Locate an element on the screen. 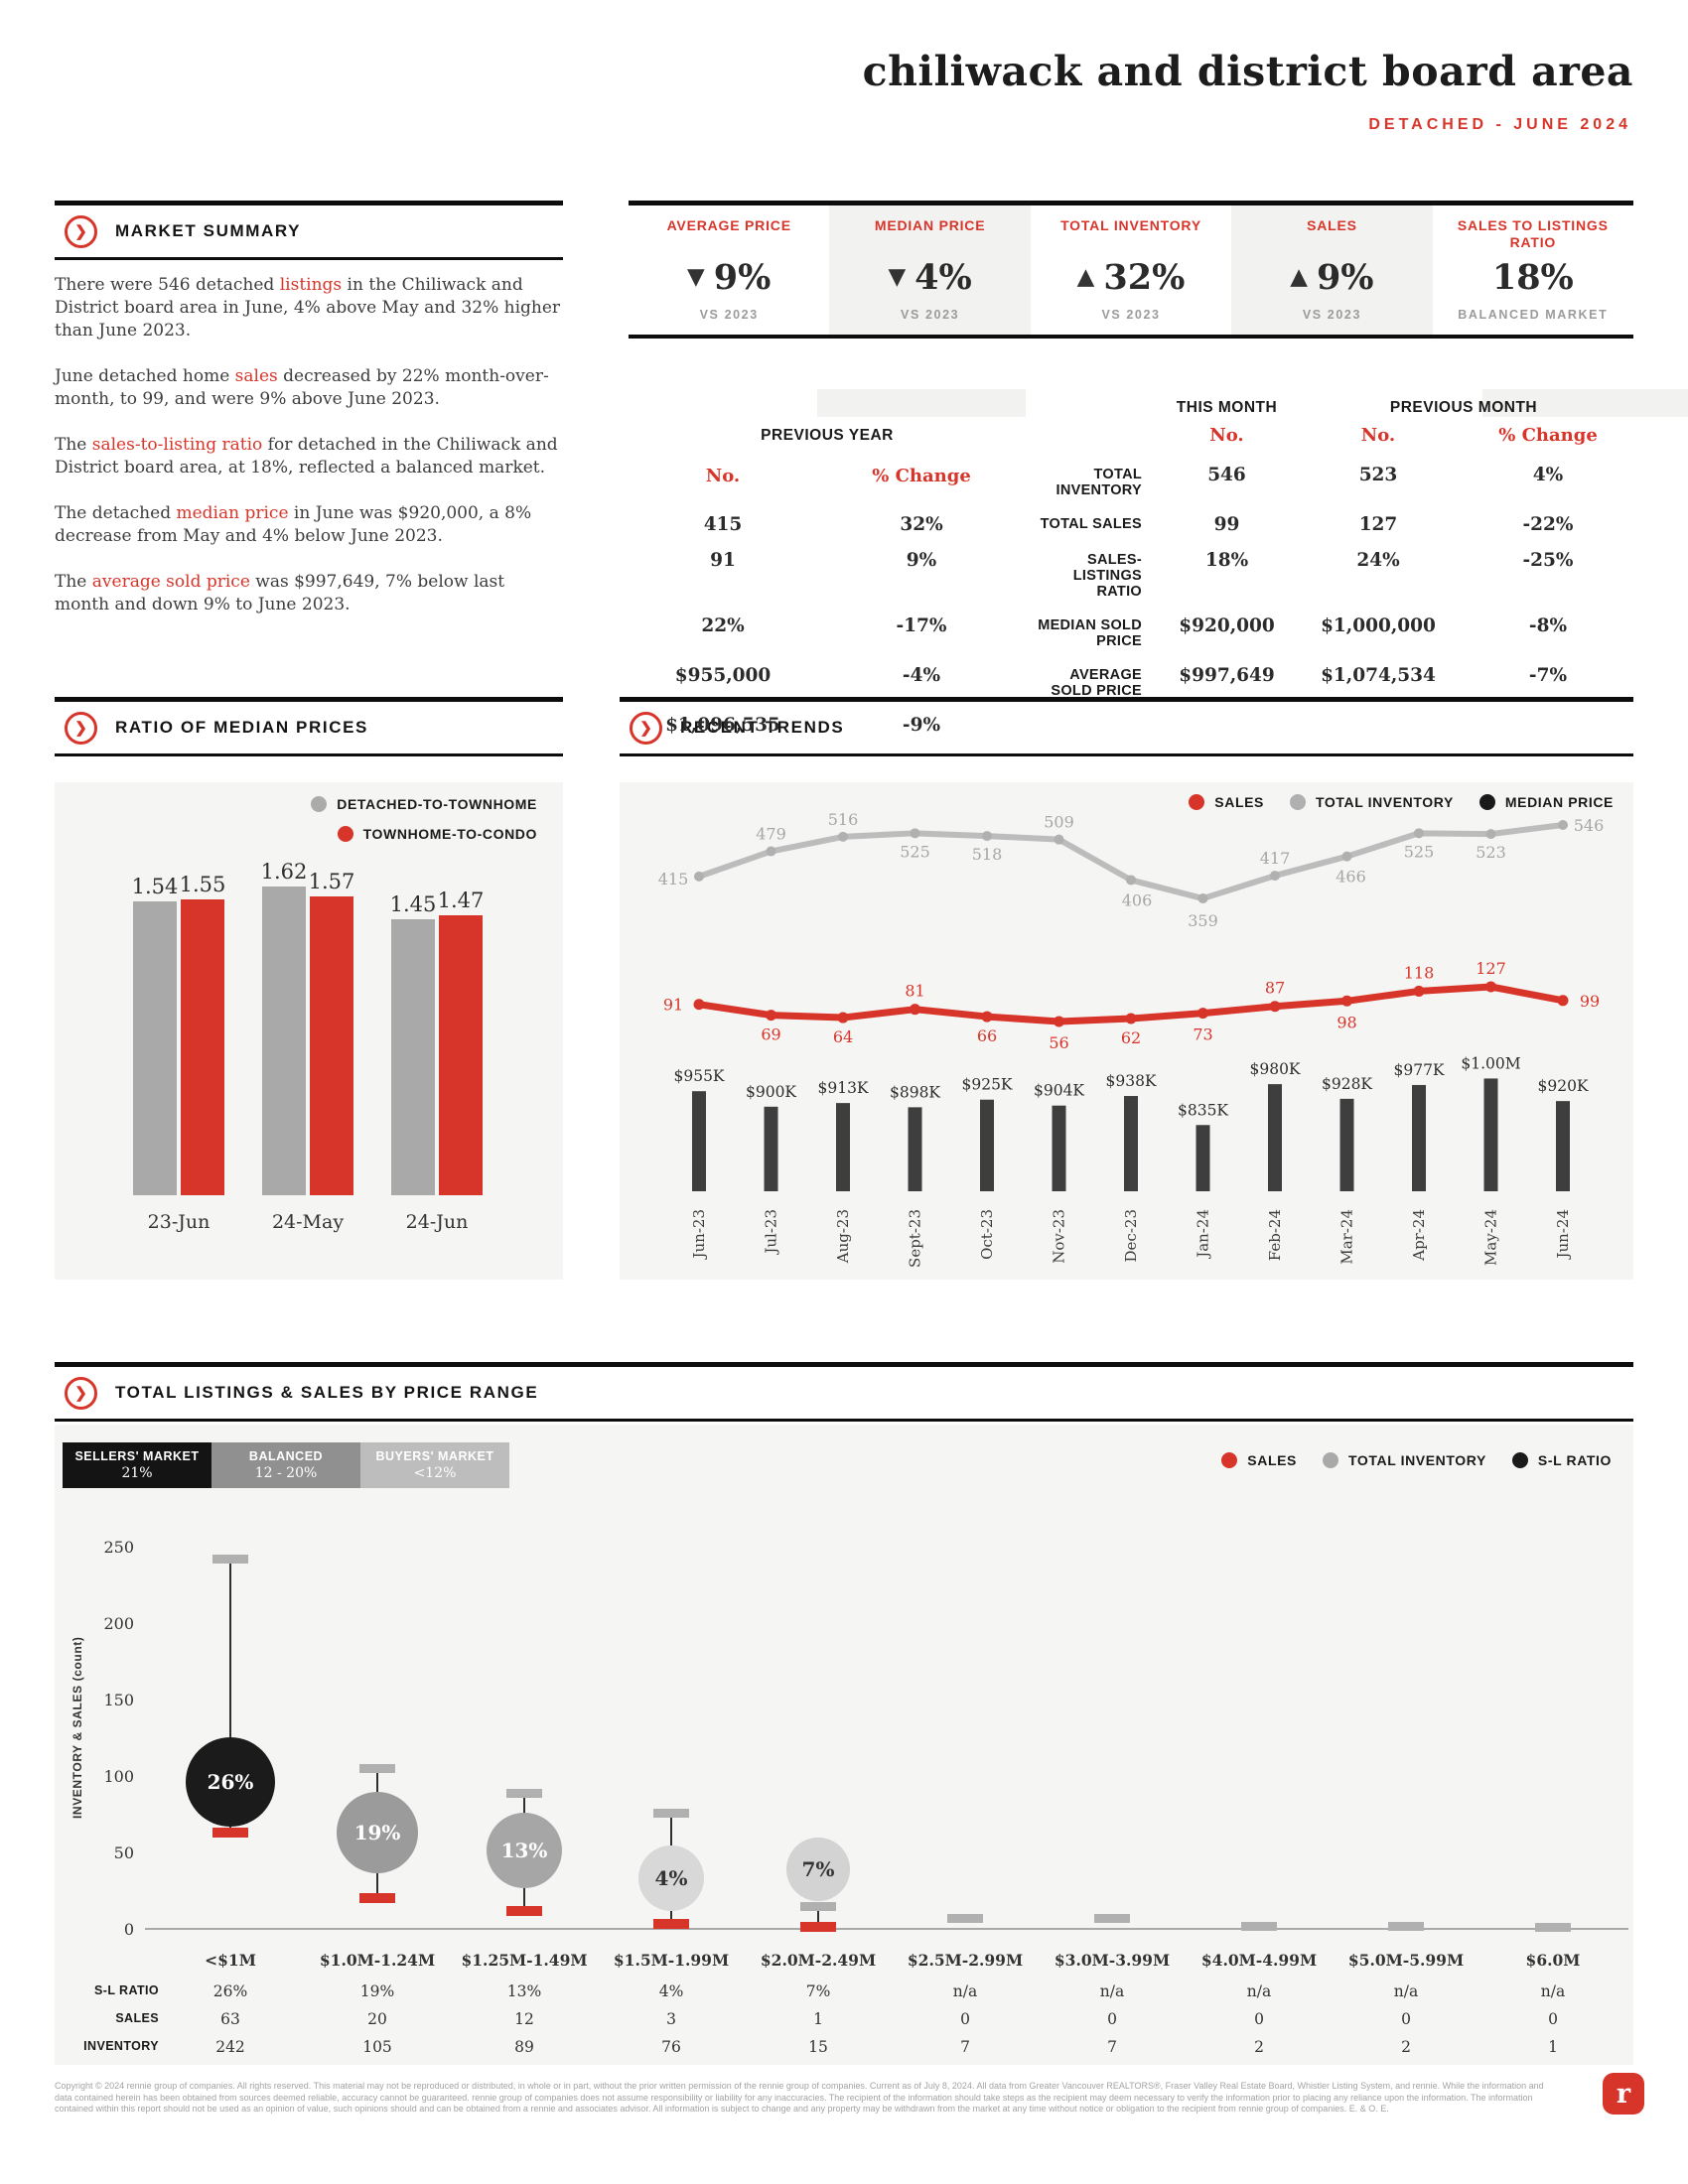 This screenshot has height=2184, width=1688. table-row-label: SALES is located at coordinates (137, 2018).